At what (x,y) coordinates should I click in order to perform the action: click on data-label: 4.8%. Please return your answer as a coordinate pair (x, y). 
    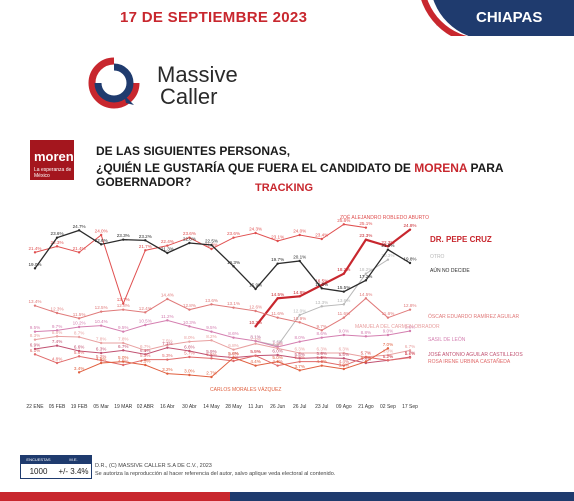
    Looking at the image, I should click on (366, 359).